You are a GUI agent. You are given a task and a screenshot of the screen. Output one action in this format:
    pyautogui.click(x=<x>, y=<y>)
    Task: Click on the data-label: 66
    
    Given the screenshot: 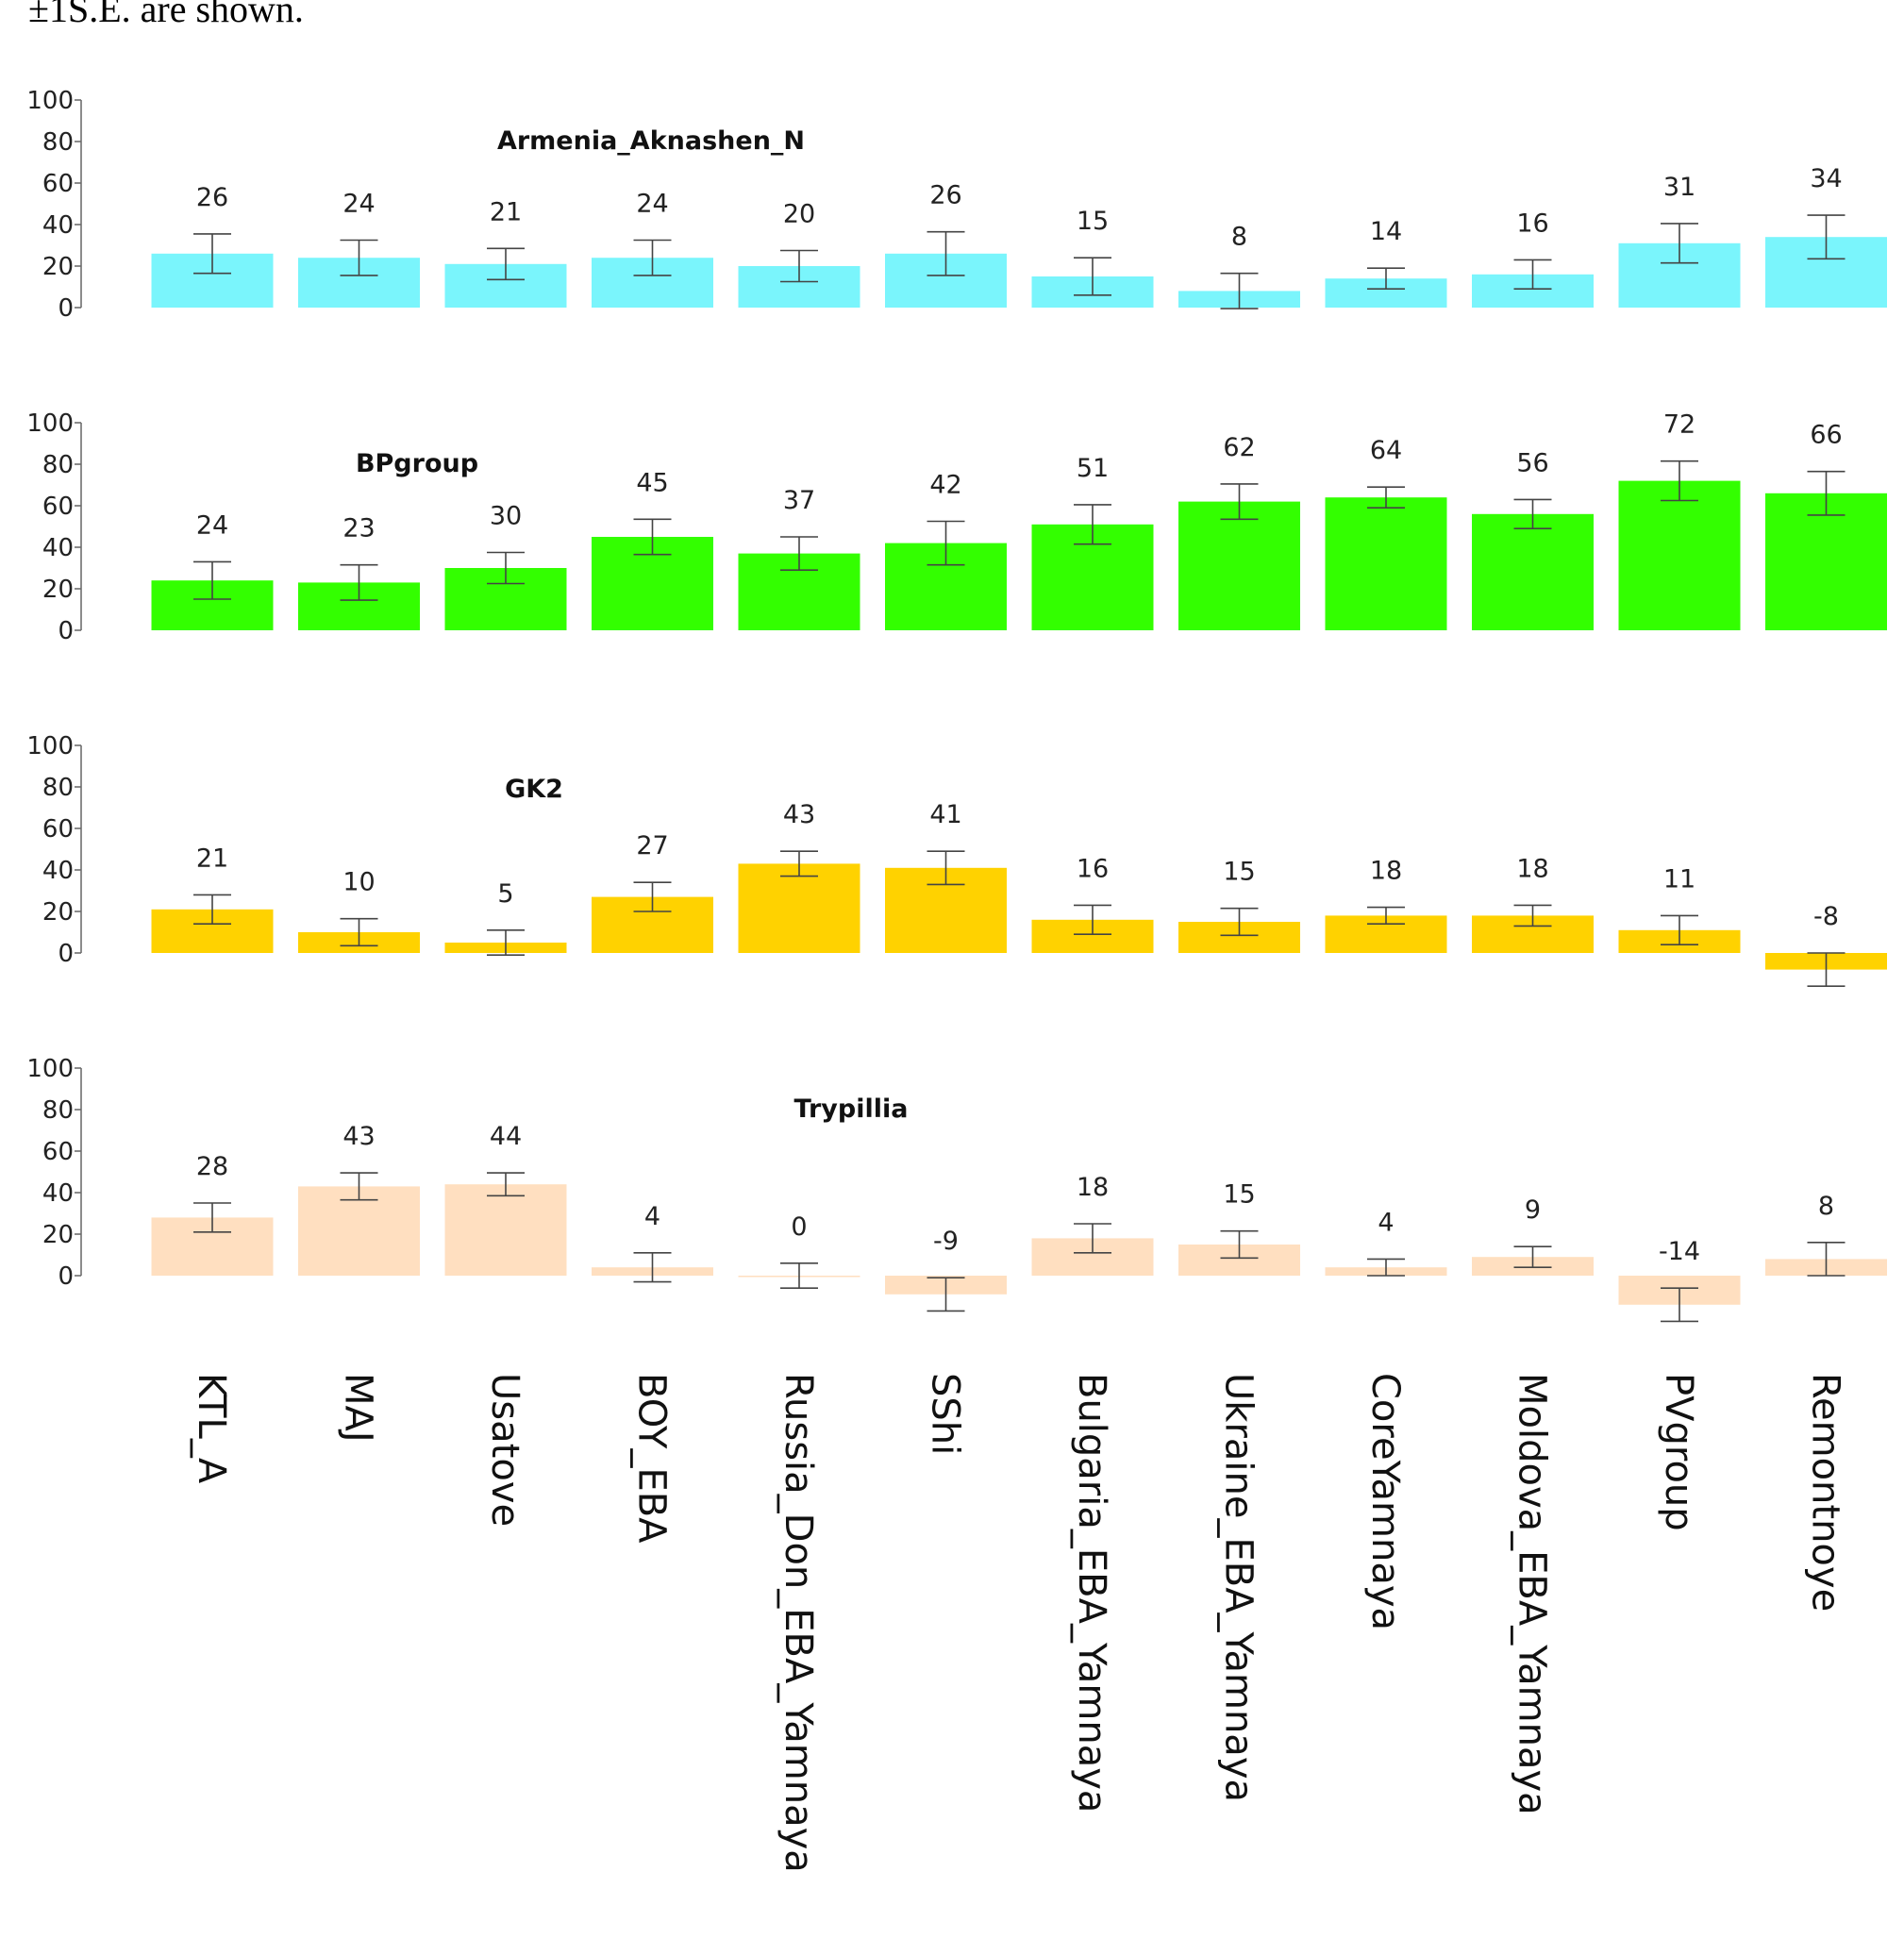 What is the action you would take?
    pyautogui.click(x=1826, y=435)
    